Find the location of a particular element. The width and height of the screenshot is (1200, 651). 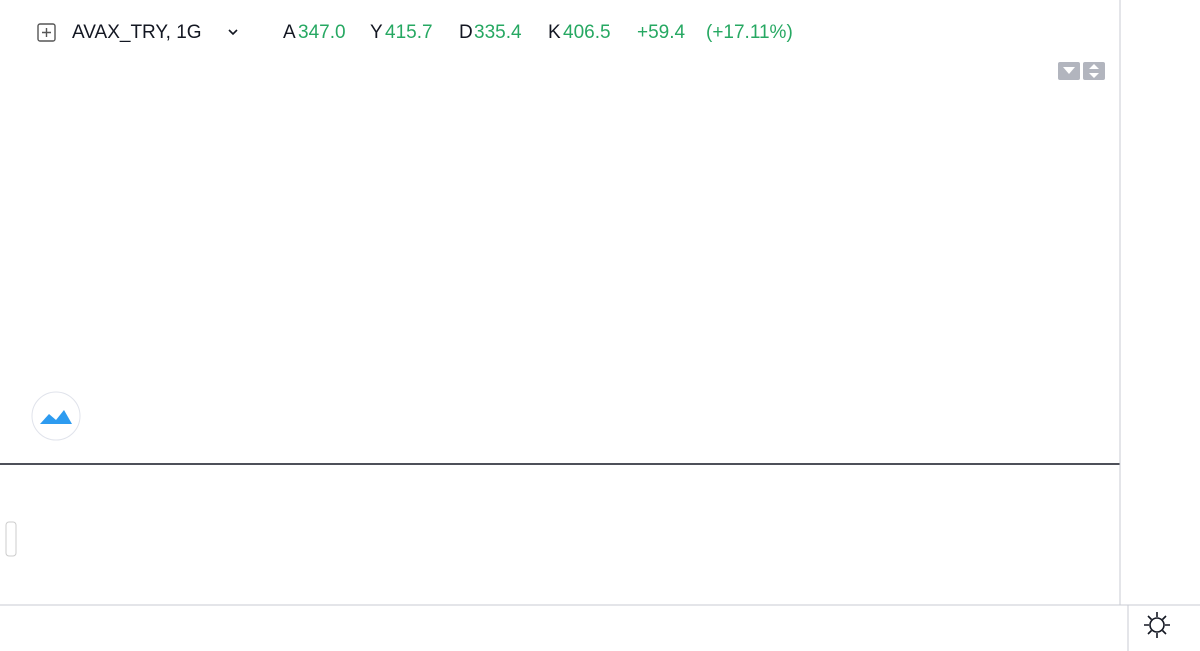

settings-icon is located at coordinates (1157, 625).